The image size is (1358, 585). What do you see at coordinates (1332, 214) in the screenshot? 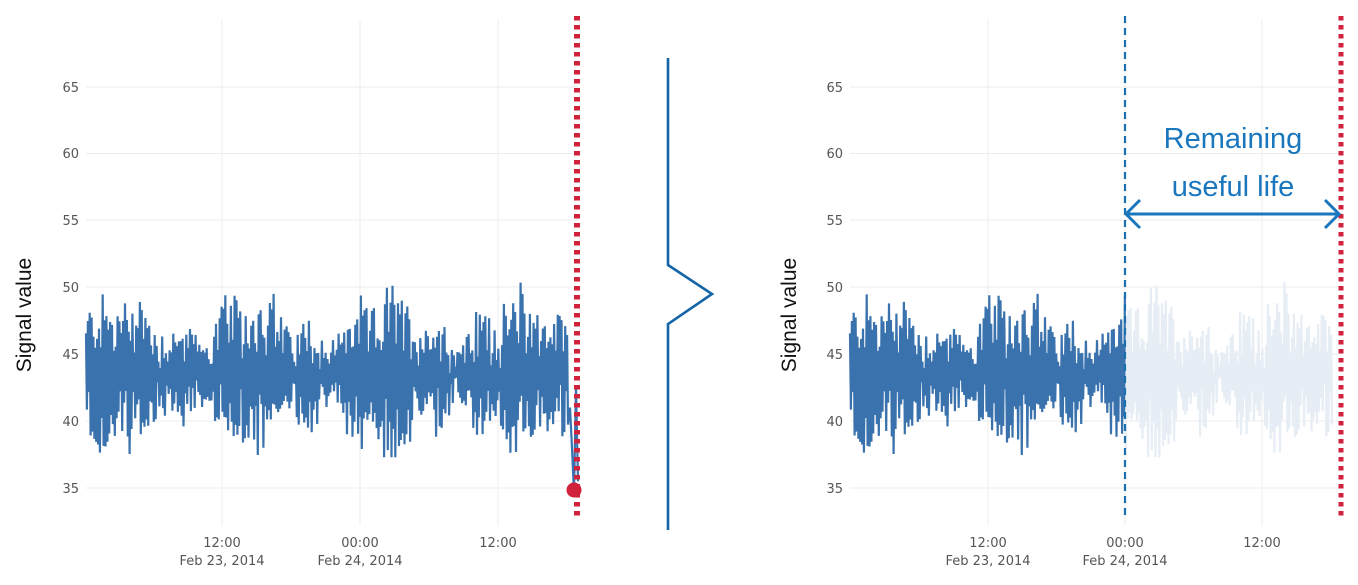
I see `arrow-right-icon` at bounding box center [1332, 214].